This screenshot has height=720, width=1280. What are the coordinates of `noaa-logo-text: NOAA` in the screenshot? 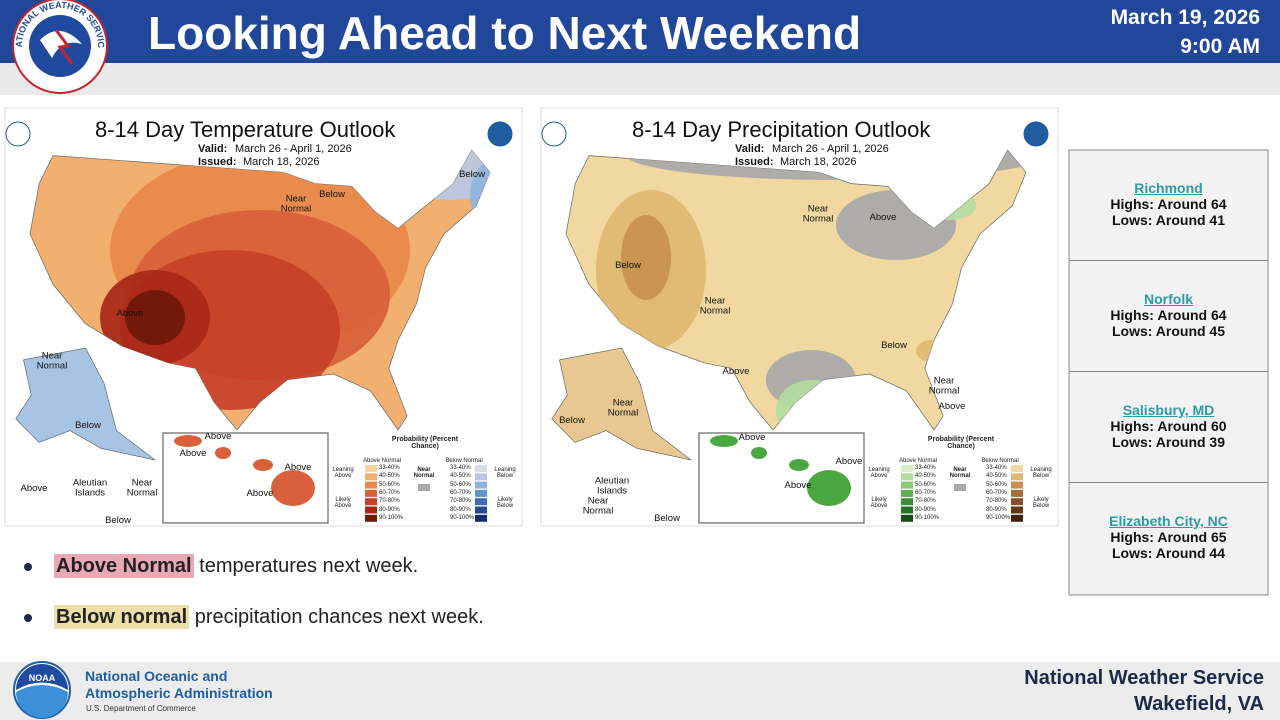 It's located at (42, 678).